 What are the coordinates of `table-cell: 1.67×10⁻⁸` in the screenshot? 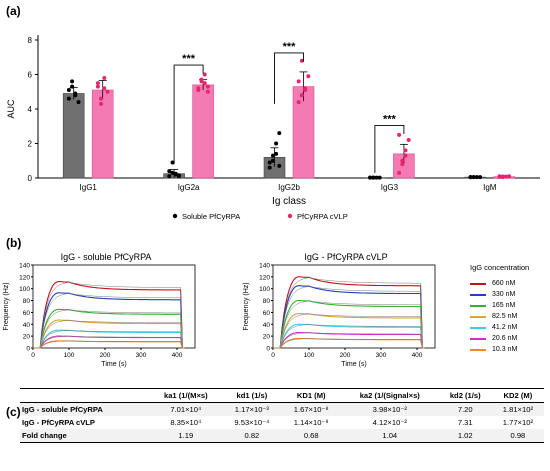 It's located at (311, 409).